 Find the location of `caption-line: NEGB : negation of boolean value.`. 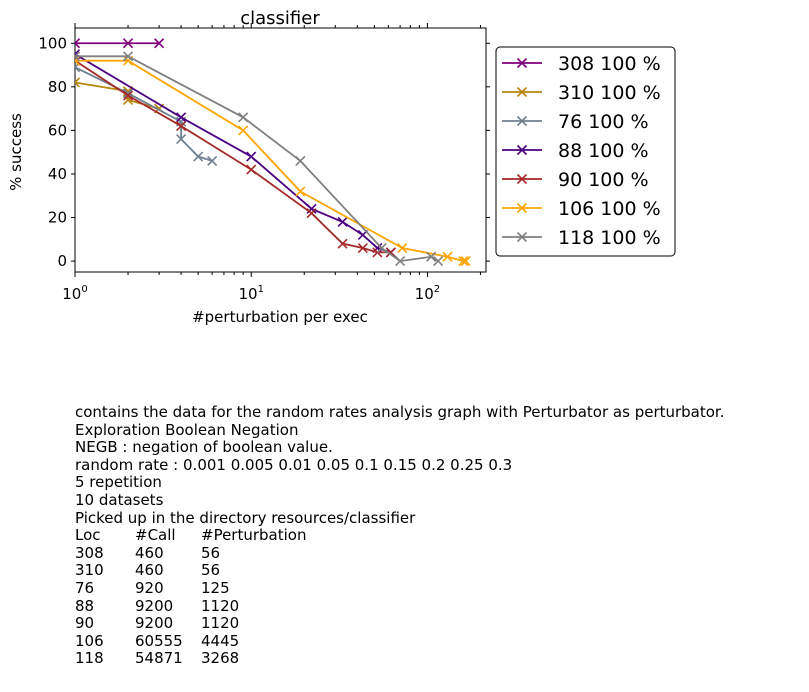

caption-line: NEGB : negation of boolean value. is located at coordinates (204, 447).